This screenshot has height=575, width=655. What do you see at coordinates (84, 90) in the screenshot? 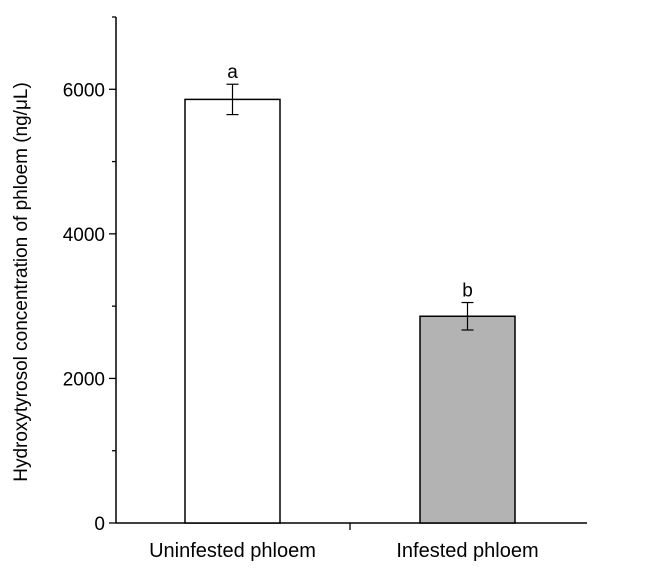
I see `y-tick-label: 6000` at bounding box center [84, 90].